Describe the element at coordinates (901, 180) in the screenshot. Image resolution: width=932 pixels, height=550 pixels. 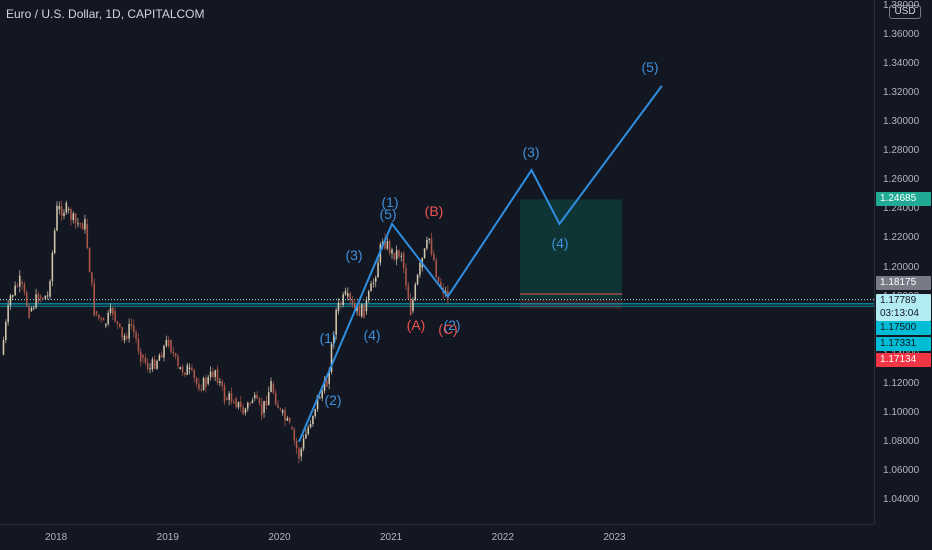
I see `price-tick: 1.26000` at that location.